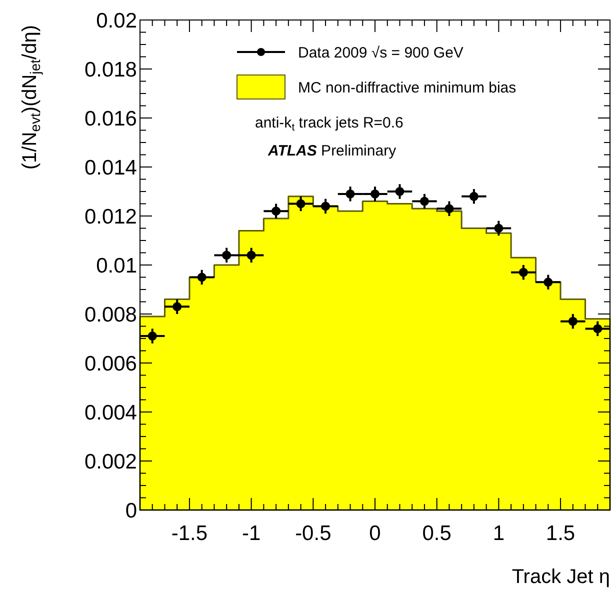 Image resolution: width=612 pixels, height=595 pixels. Describe the element at coordinates (110, 364) in the screenshot. I see `y-tick-label: 0.006` at that location.